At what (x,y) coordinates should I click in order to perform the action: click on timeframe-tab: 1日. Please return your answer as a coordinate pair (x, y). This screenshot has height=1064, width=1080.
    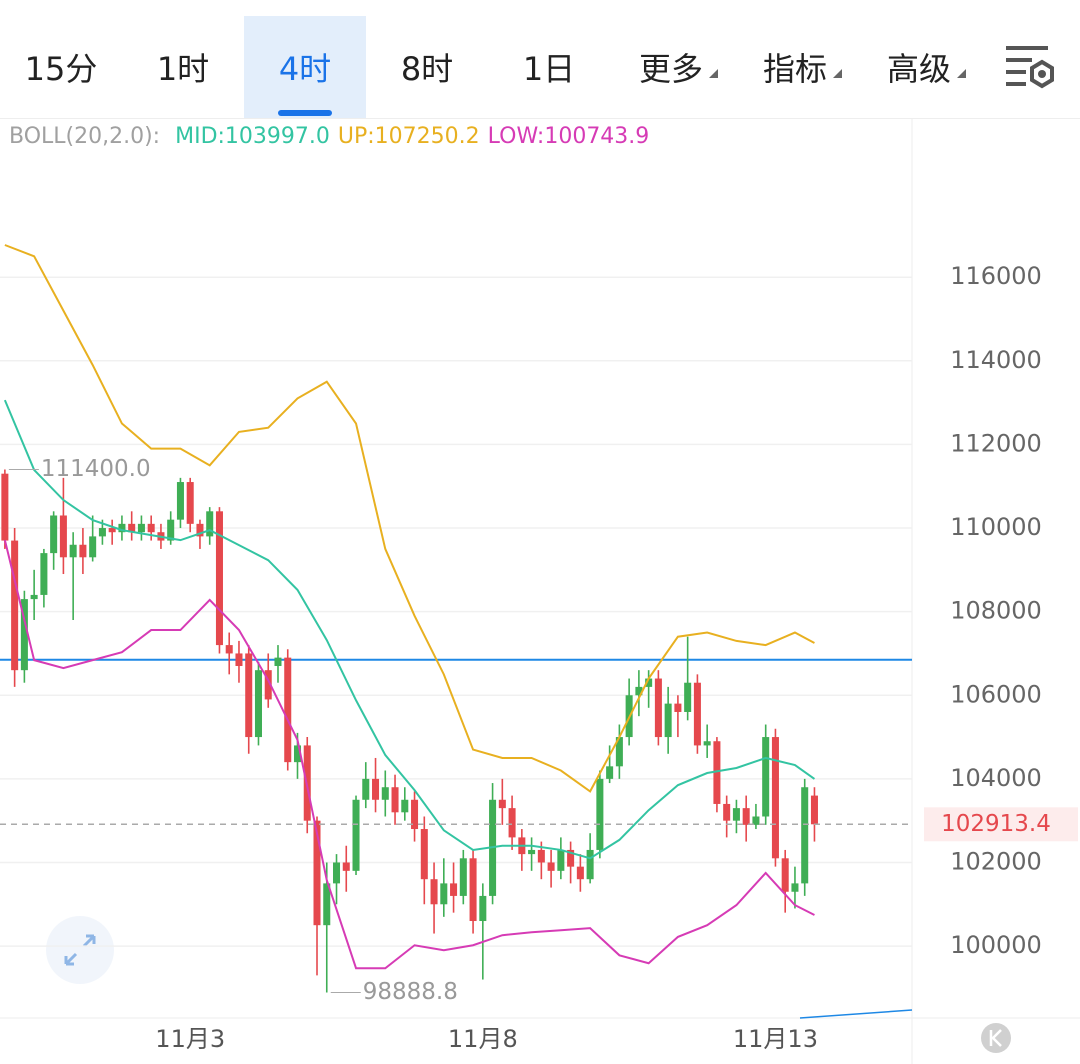
    Looking at the image, I should click on (549, 69).